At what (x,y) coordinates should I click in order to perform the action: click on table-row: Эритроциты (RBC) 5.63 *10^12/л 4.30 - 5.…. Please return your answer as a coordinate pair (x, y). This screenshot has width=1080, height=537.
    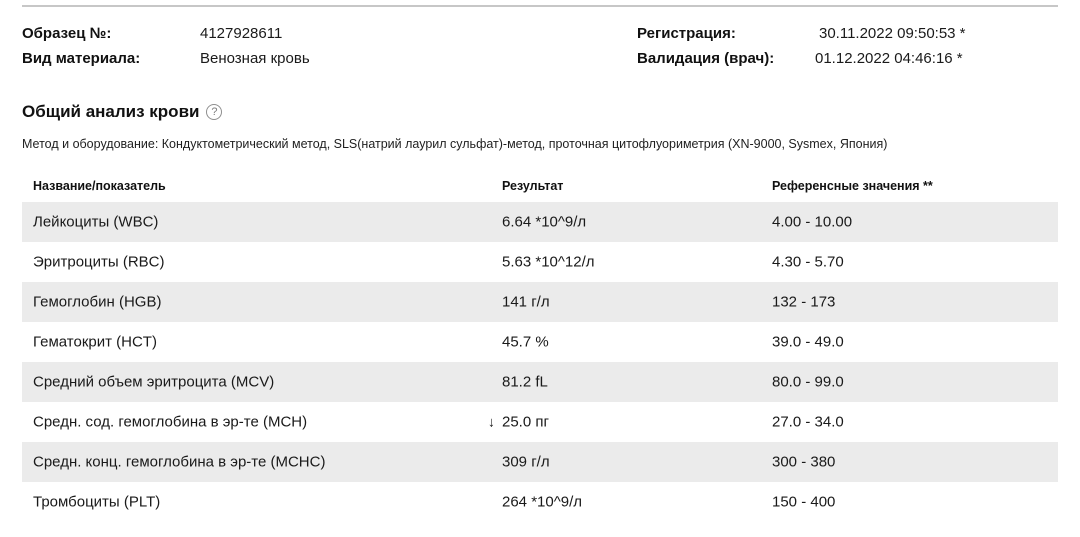
    Looking at the image, I should click on (540, 262).